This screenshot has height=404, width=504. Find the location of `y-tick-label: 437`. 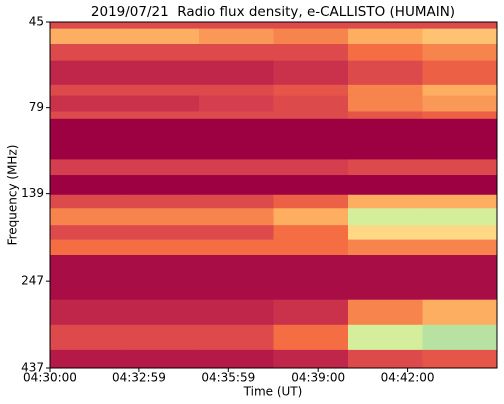

y-tick-label: 437 is located at coordinates (32, 368).